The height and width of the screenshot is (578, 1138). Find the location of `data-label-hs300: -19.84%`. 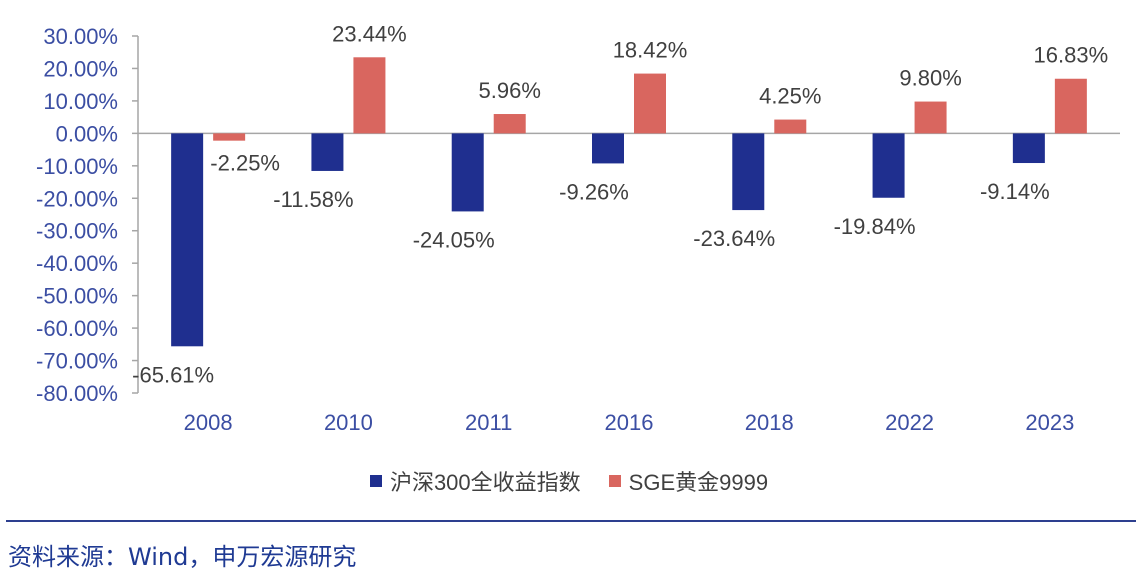

data-label-hs300: -19.84% is located at coordinates (875, 226).